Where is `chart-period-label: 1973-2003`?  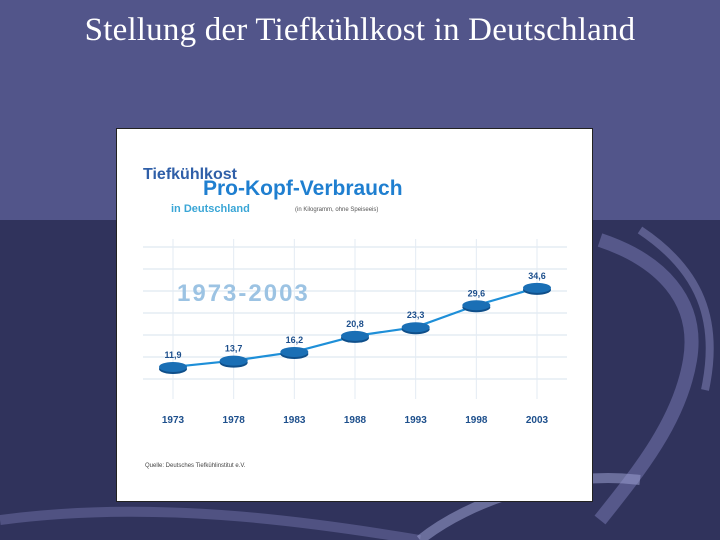
chart-period-label: 1973-2003 is located at coordinates (243, 293).